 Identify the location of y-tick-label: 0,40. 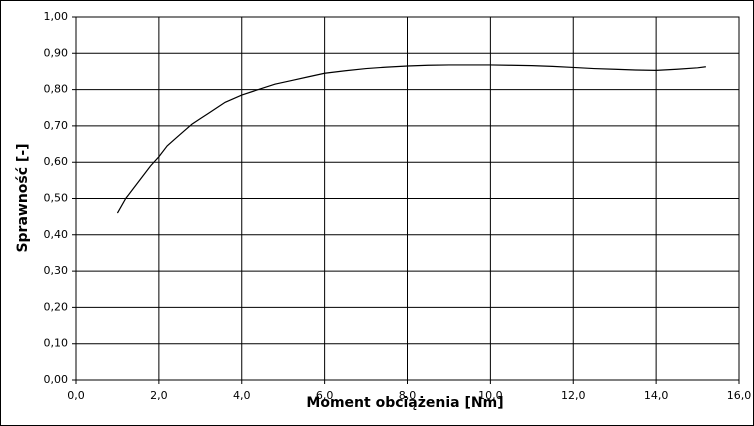
(56, 234).